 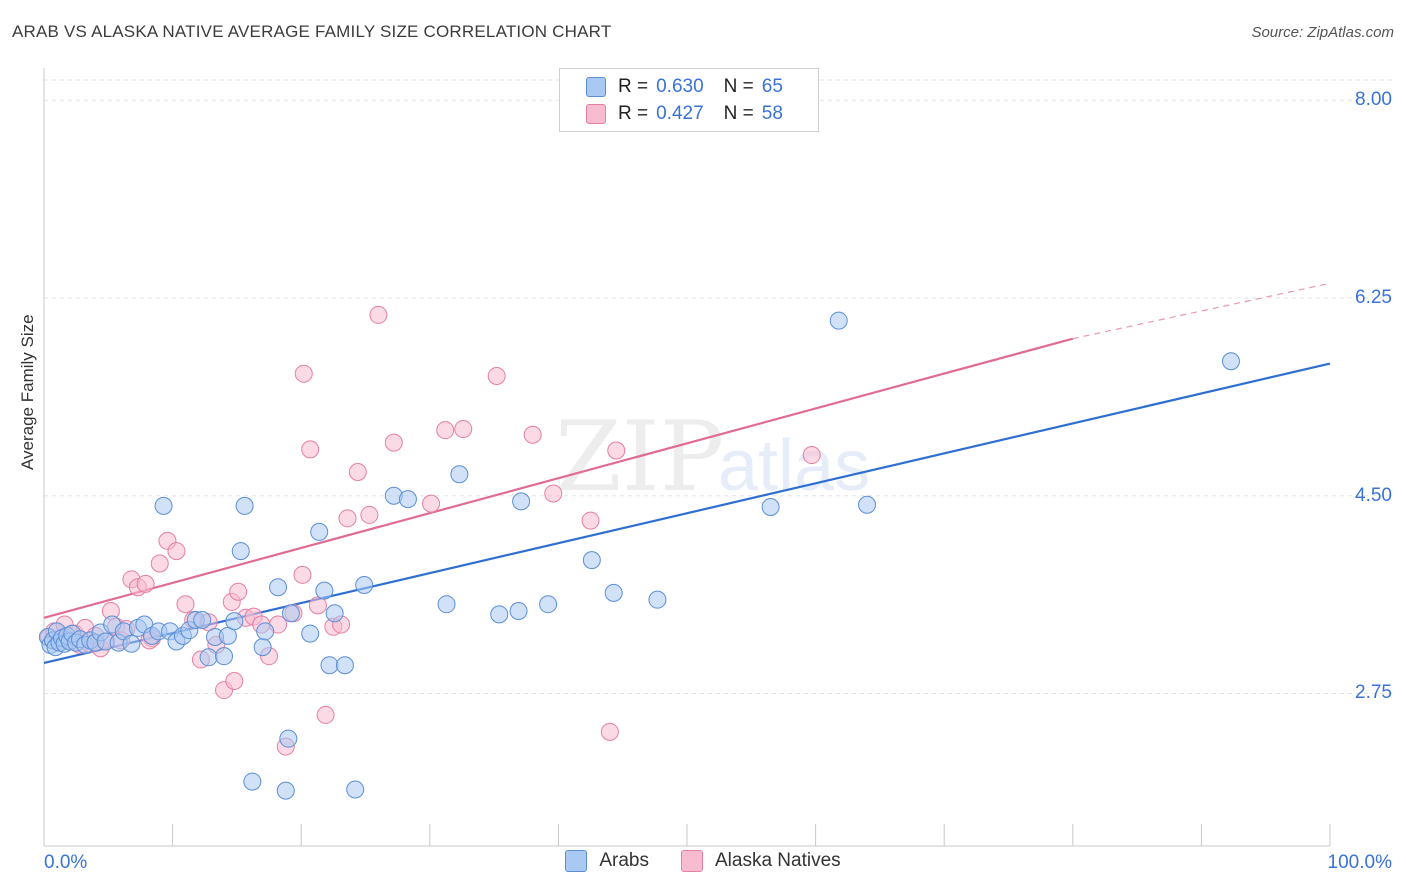 I want to click on legend-item-natives: Alaska Natives, so click(x=760, y=861).